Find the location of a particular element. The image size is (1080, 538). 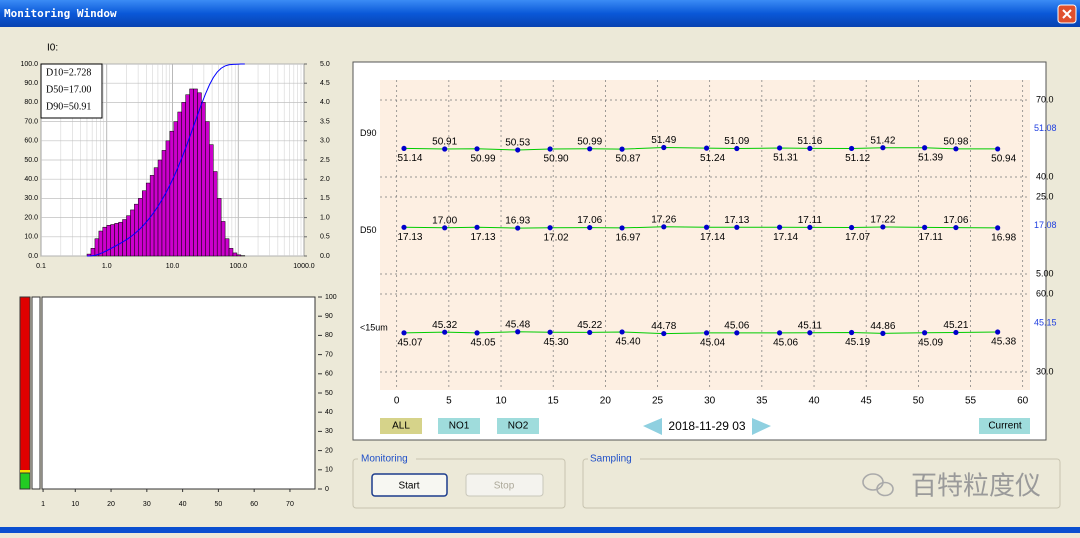

series-label: <15um is located at coordinates (374, 327).